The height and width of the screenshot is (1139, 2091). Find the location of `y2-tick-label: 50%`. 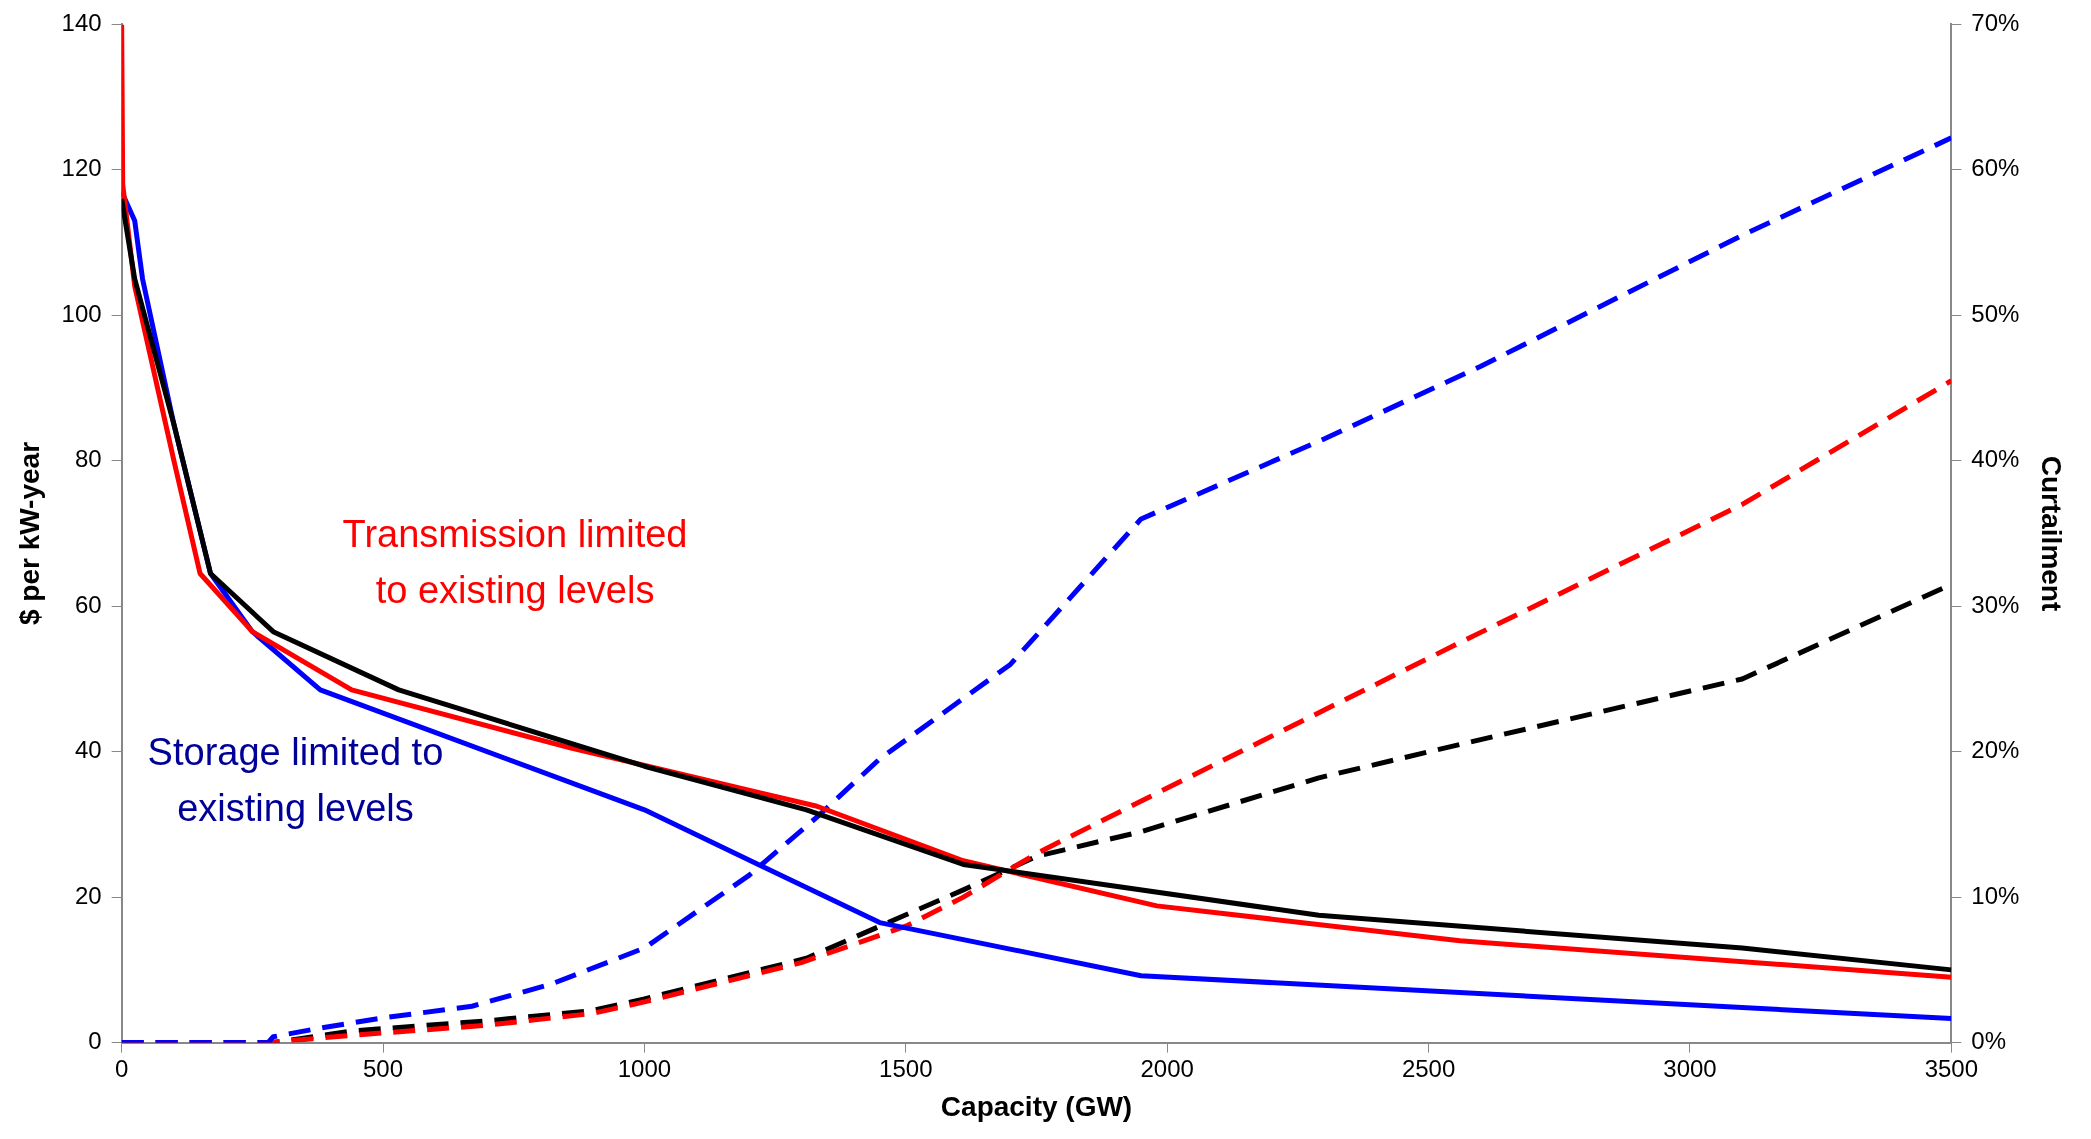

y2-tick-label: 50% is located at coordinates (1995, 313).